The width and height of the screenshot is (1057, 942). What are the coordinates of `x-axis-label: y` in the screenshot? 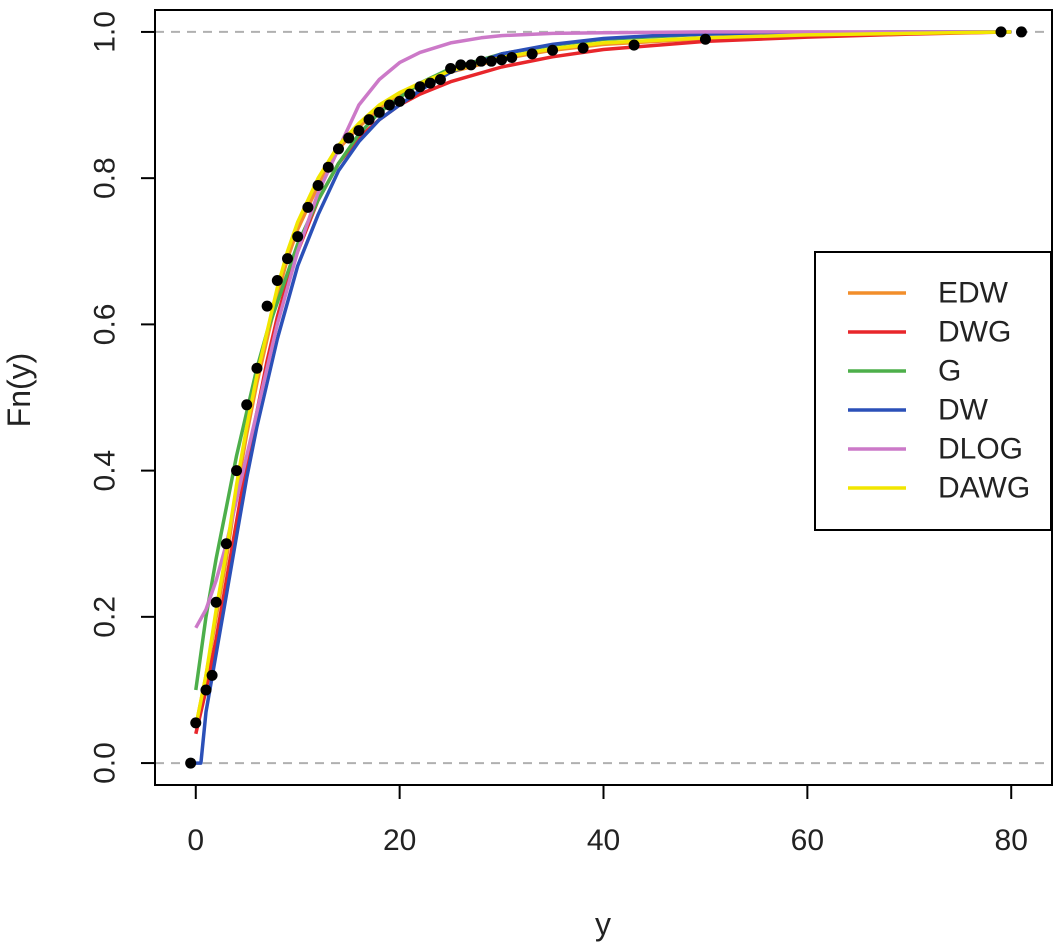 It's located at (603, 924).